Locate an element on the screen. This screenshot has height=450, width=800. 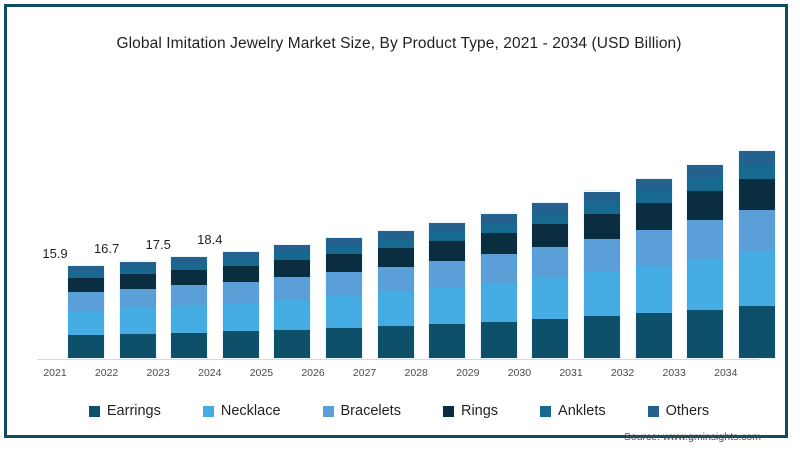
legend-item-others: Others is located at coordinates (678, 411).